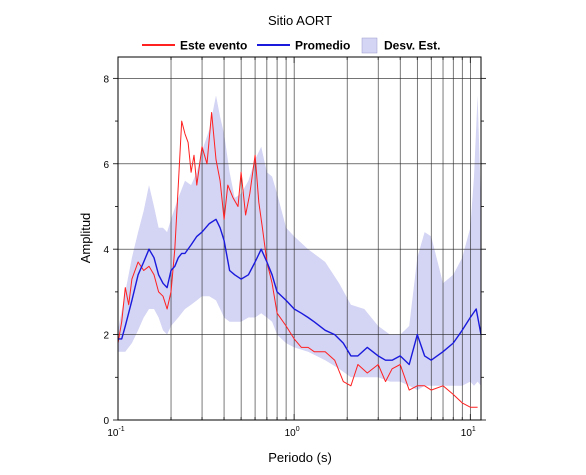  I want to click on y-tick-label: 6, so click(106, 165).